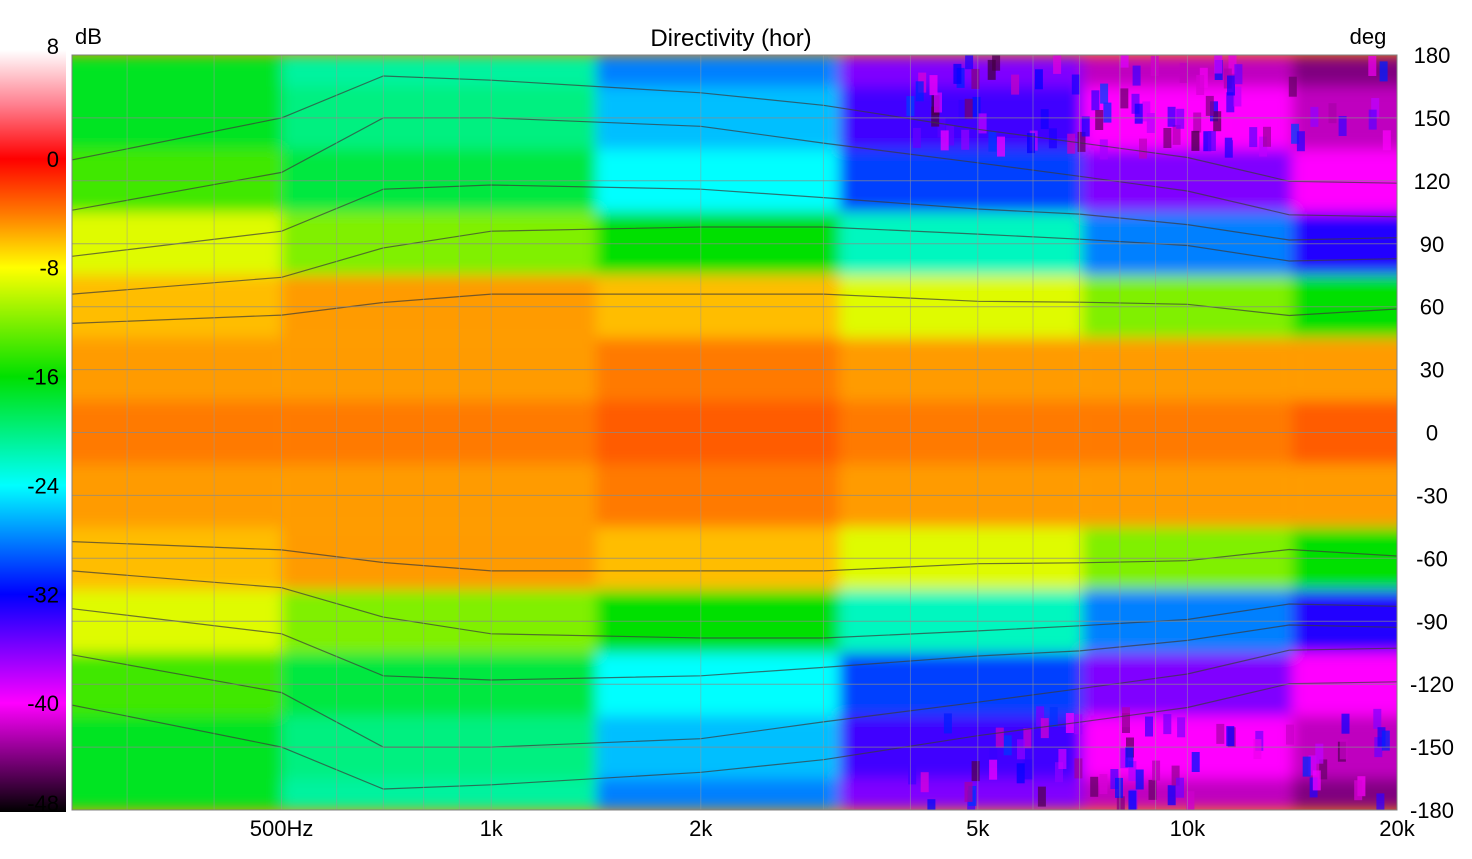  What do you see at coordinates (1432, 621) in the screenshot?
I see `y-tick-label: -90` at bounding box center [1432, 621].